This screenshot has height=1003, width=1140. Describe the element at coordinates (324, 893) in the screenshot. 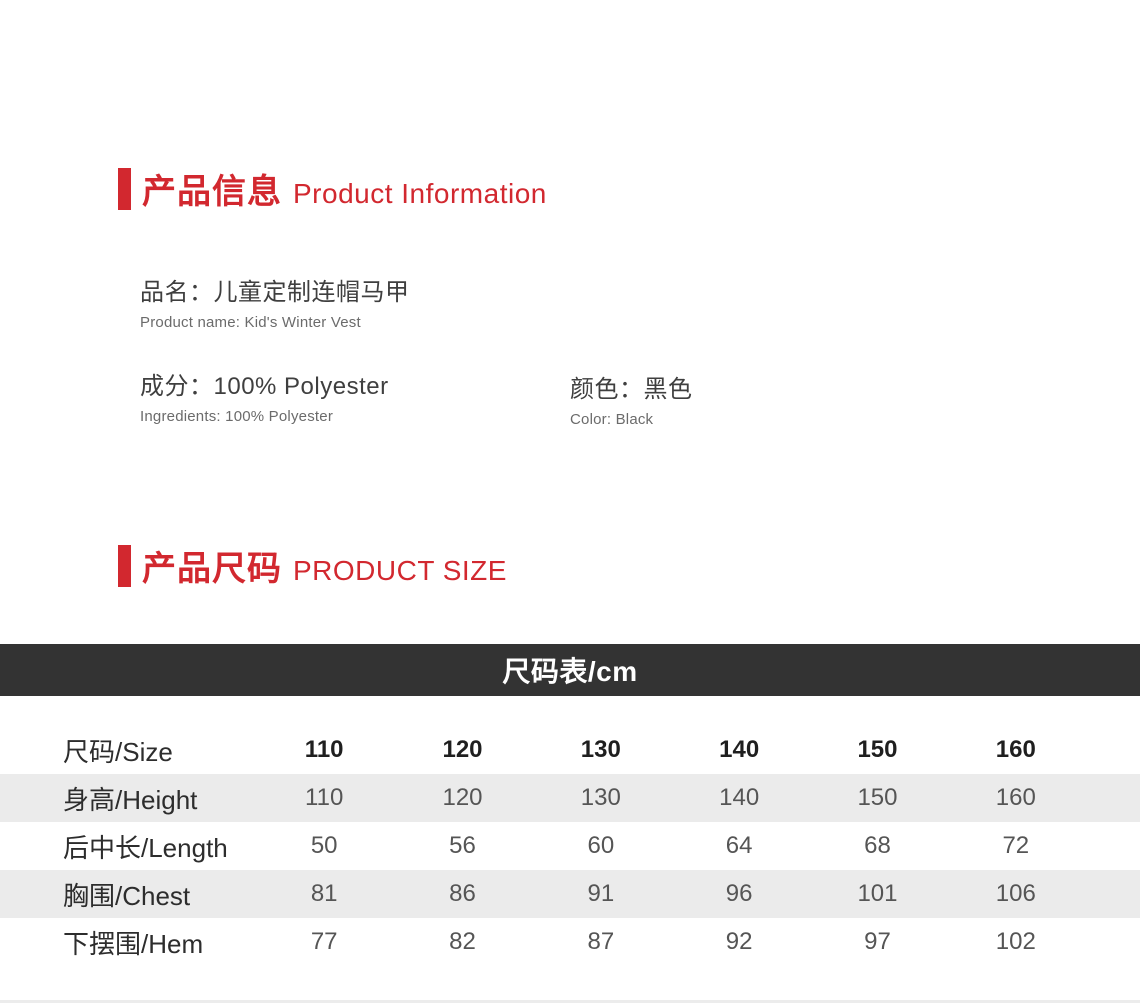

I see `size-table-cell: 81` at that location.